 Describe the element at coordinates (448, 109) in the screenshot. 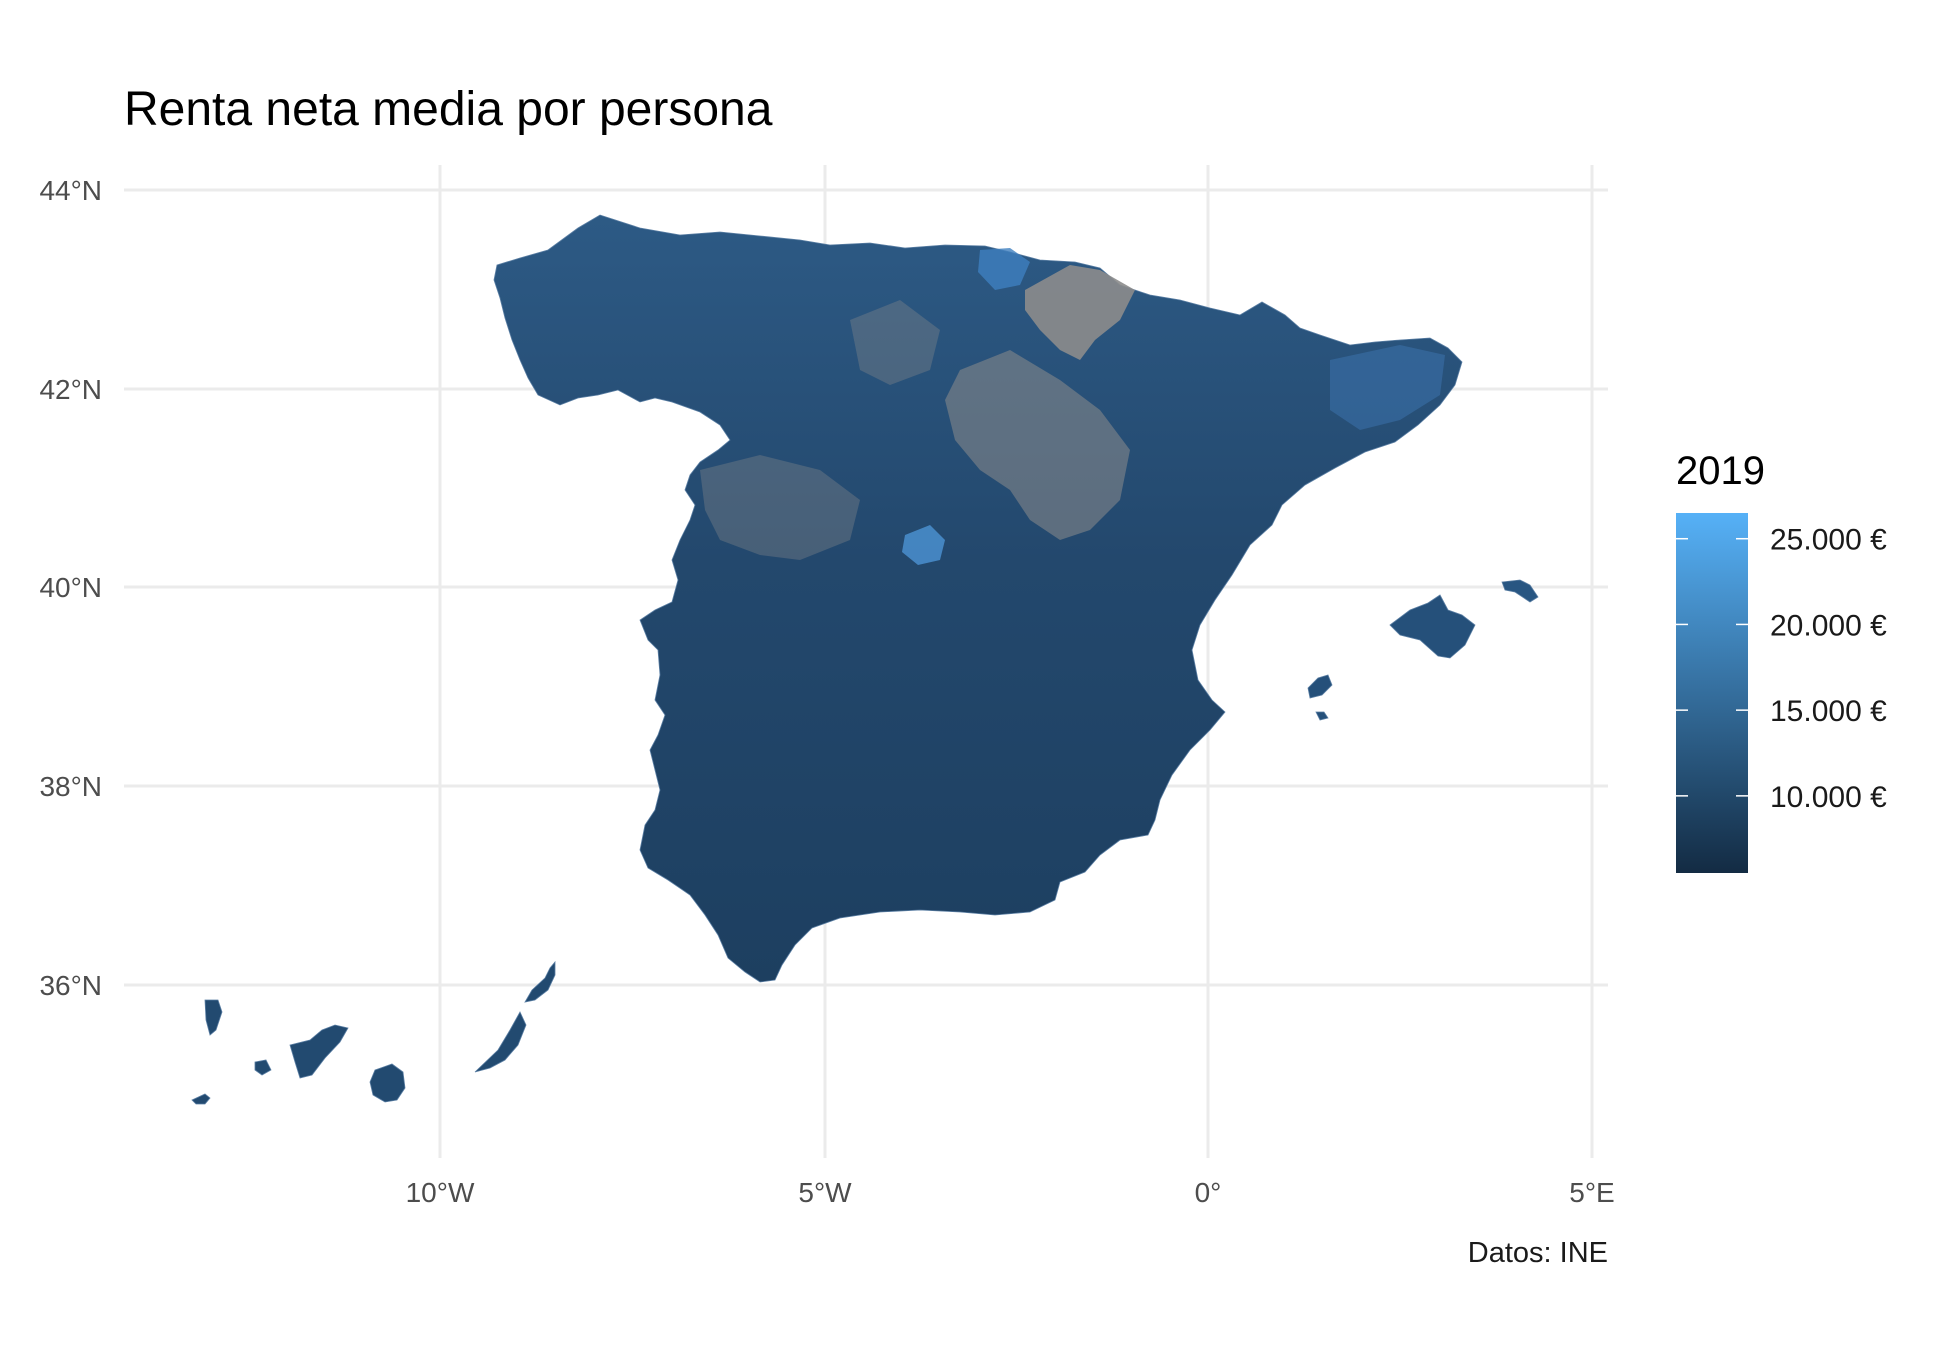

I see `map-title: Renta neta media por persona` at that location.